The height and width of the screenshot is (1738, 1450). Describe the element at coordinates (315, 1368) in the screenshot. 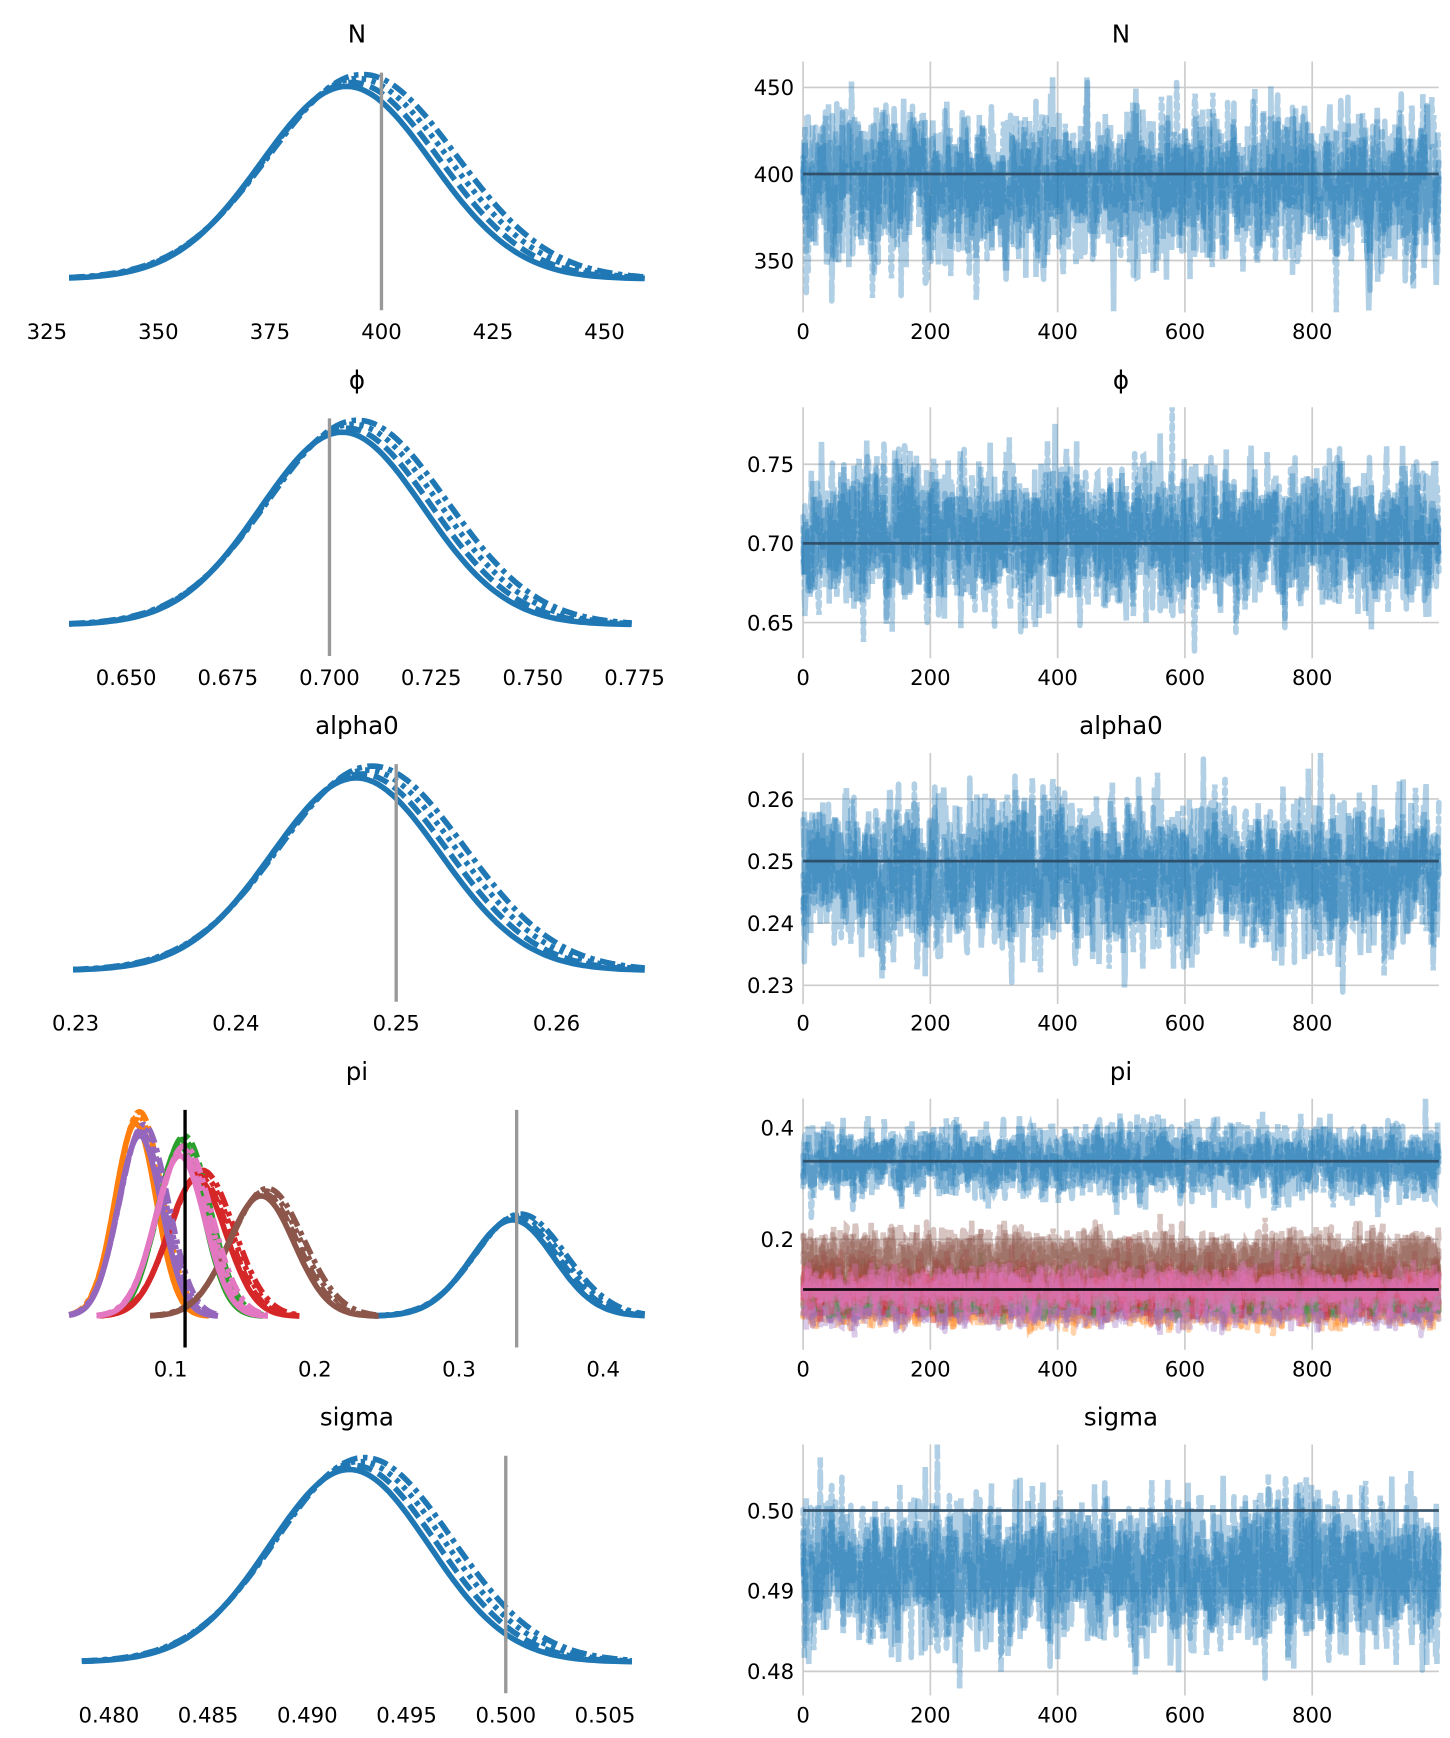

I see `density-xtick-label: 0.2` at that location.